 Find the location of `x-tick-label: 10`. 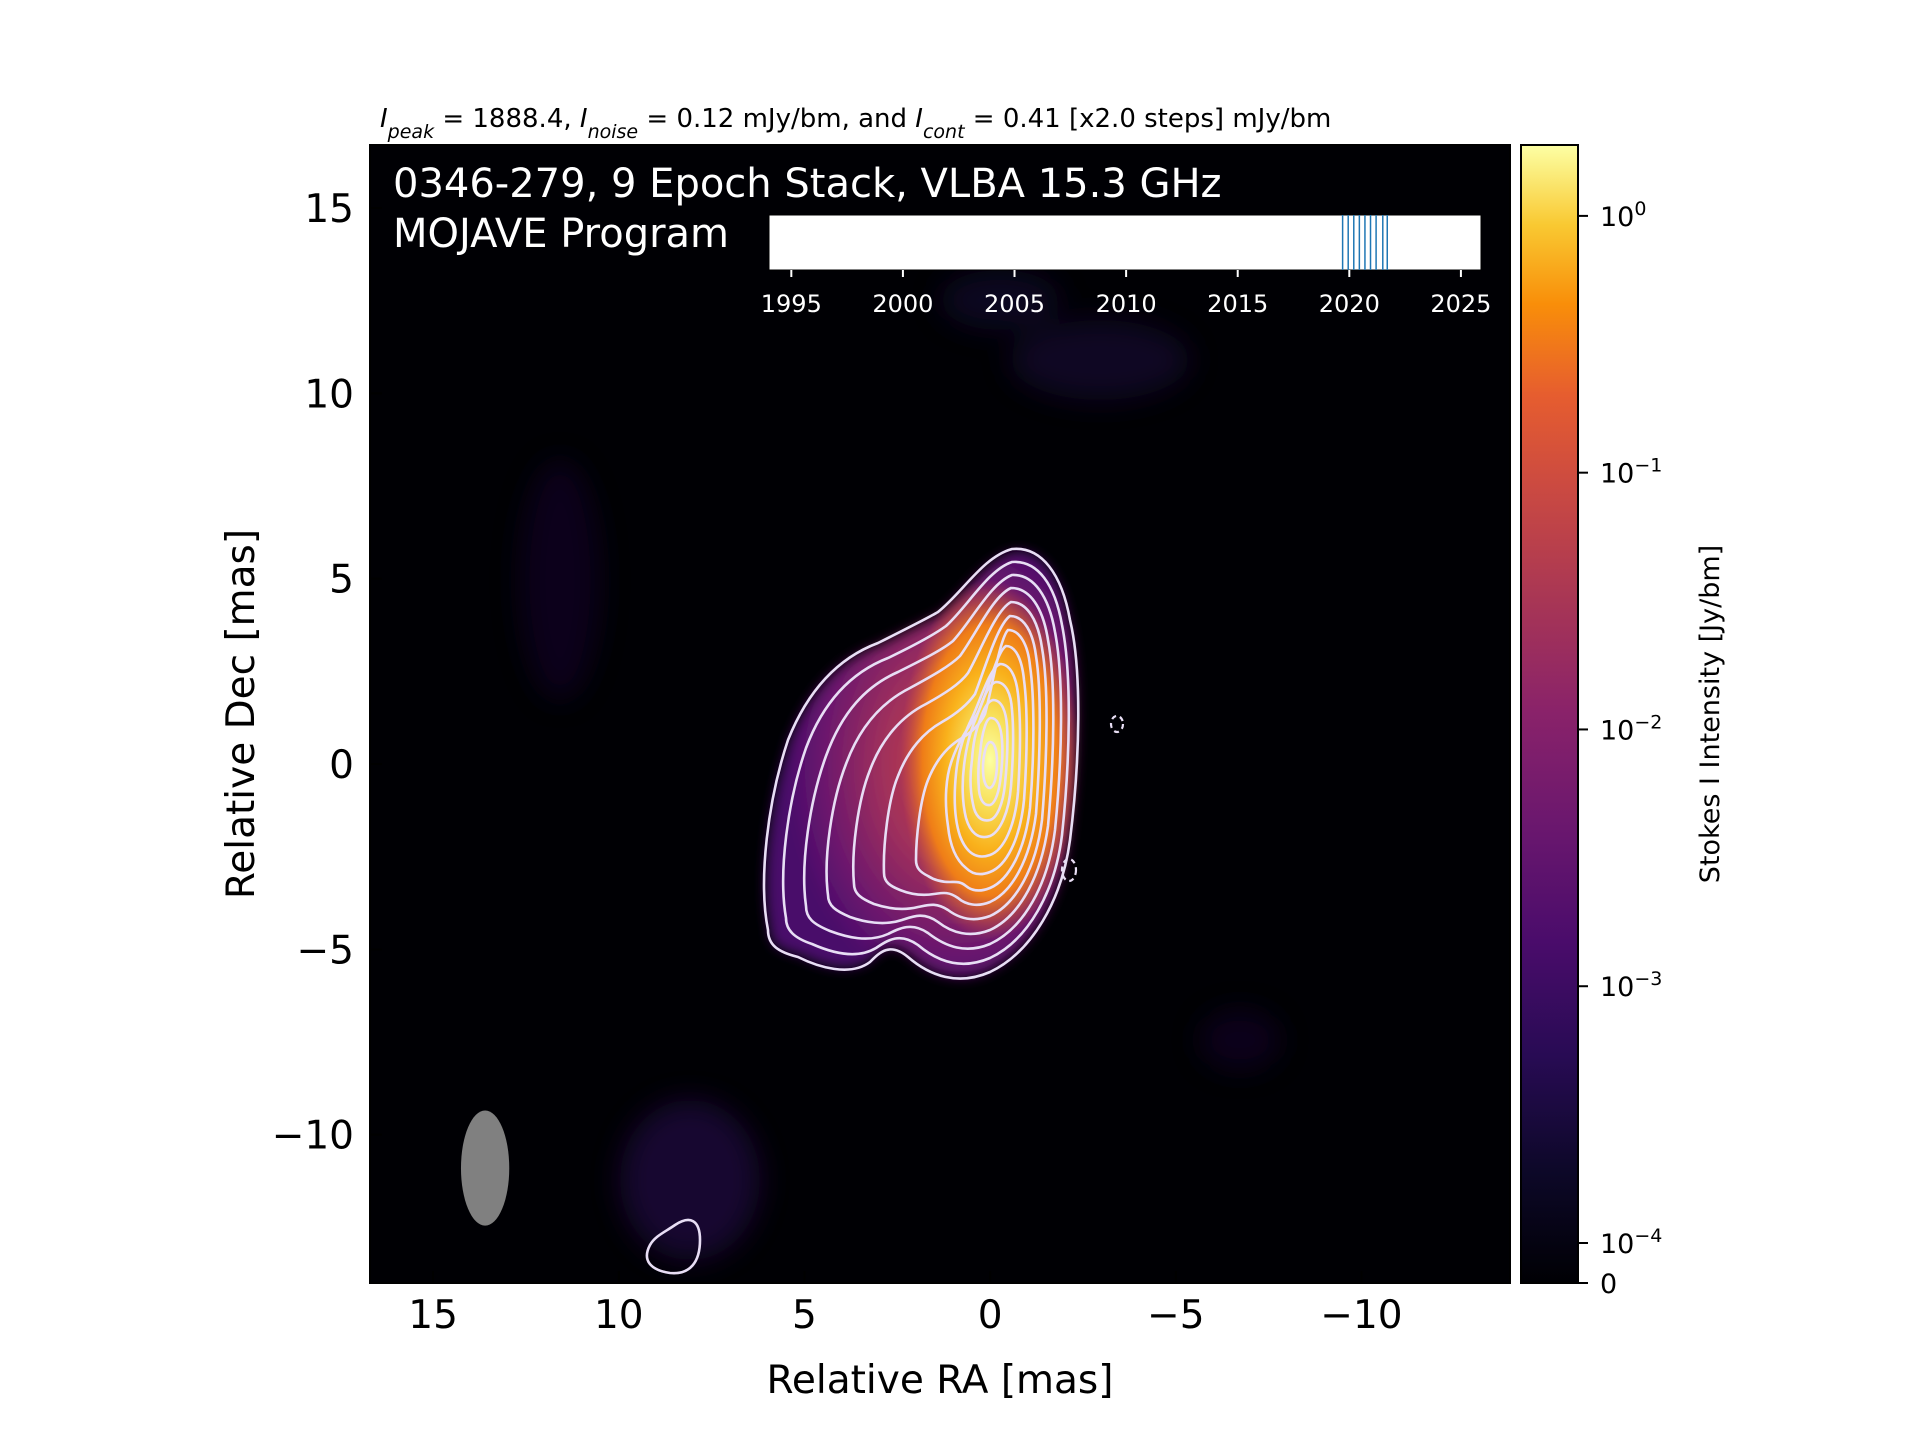

x-tick-label: 10 is located at coordinates (619, 1315).